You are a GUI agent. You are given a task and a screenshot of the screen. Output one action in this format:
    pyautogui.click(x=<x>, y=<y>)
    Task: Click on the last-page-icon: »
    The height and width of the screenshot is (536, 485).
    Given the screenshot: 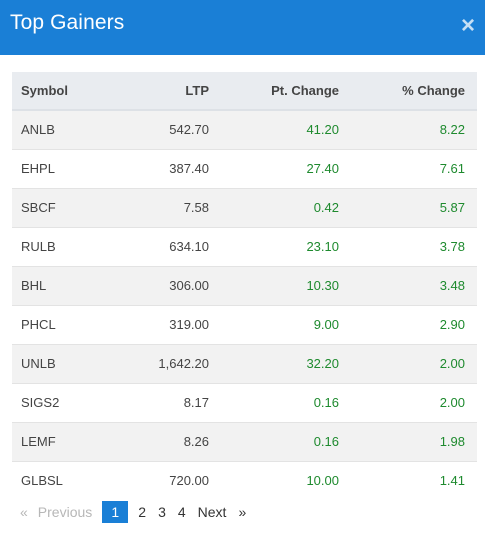 What is the action you would take?
    pyautogui.click(x=242, y=512)
    